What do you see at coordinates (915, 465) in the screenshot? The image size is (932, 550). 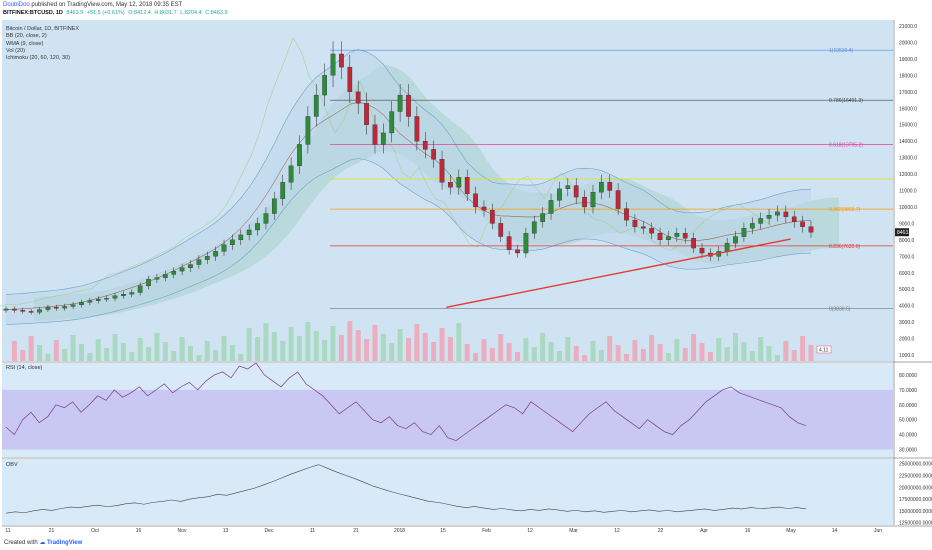 I see `obv-tick-label: 25000000.0000` at bounding box center [915, 465].